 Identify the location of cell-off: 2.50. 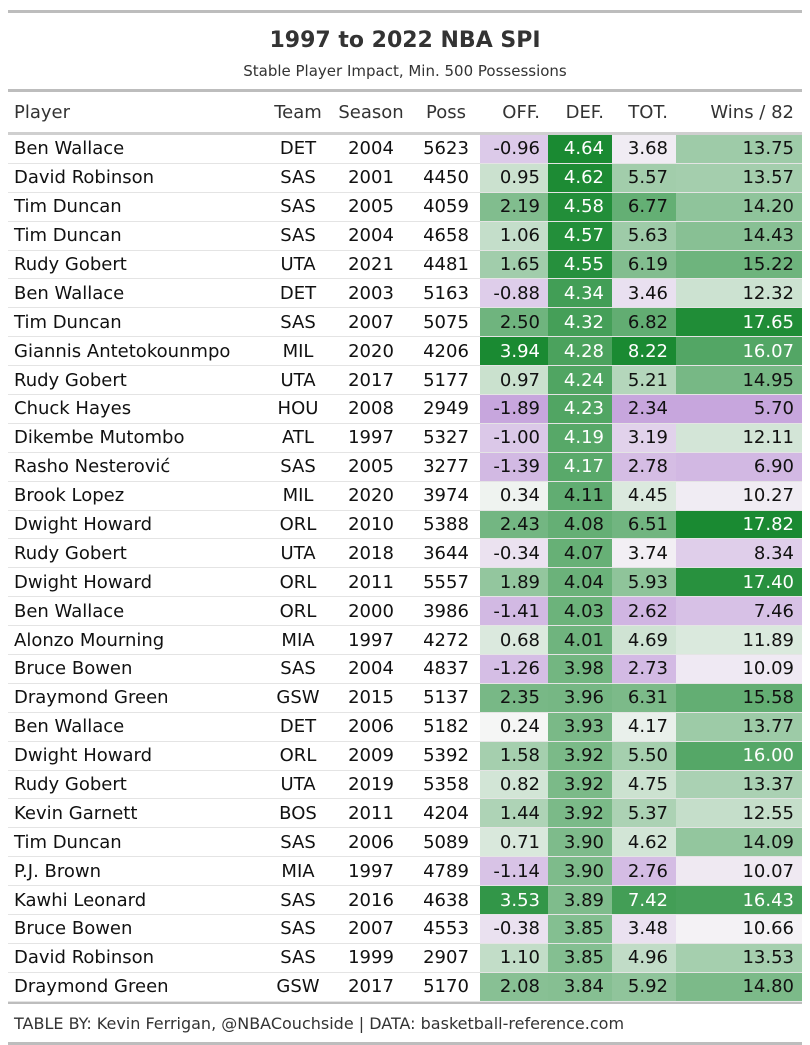
(514, 322).